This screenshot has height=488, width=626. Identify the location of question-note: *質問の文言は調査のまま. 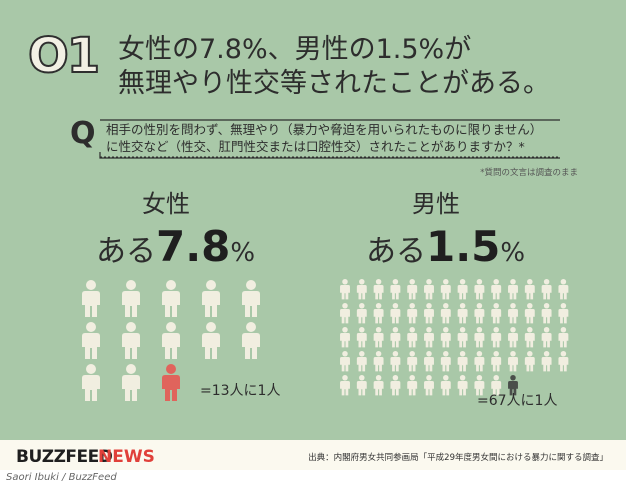
(529, 173).